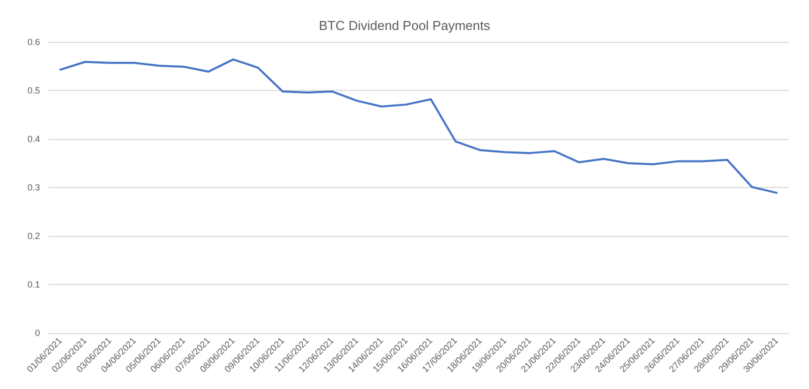 Image resolution: width=809 pixels, height=389 pixels. I want to click on y-tick-label: 0.1, so click(33, 285).